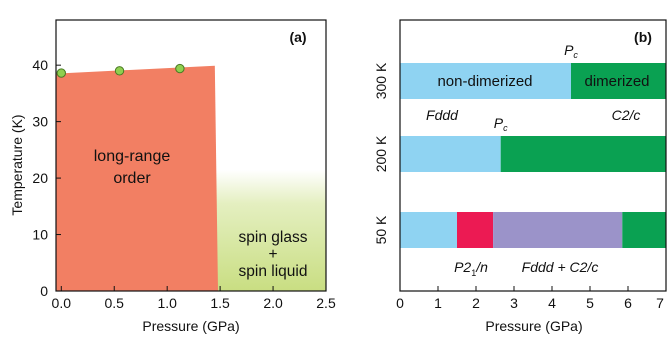 Image resolution: width=667 pixels, height=341 pixels. I want to click on x-tick-label: 3, so click(514, 303).